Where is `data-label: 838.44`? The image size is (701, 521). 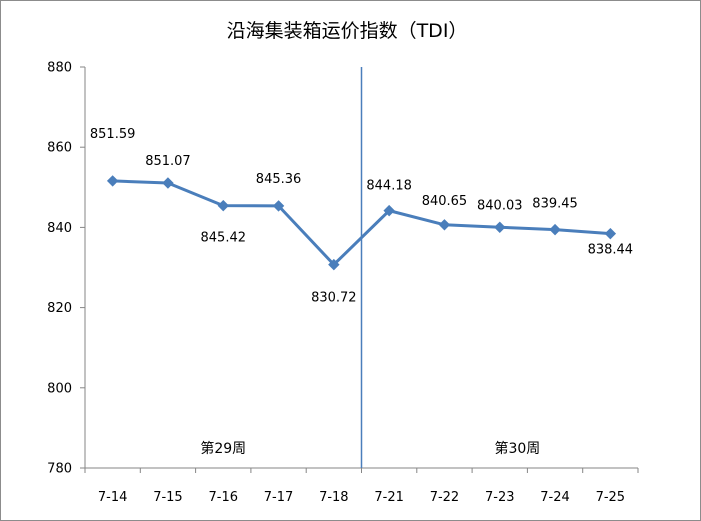
data-label: 838.44 is located at coordinates (611, 250).